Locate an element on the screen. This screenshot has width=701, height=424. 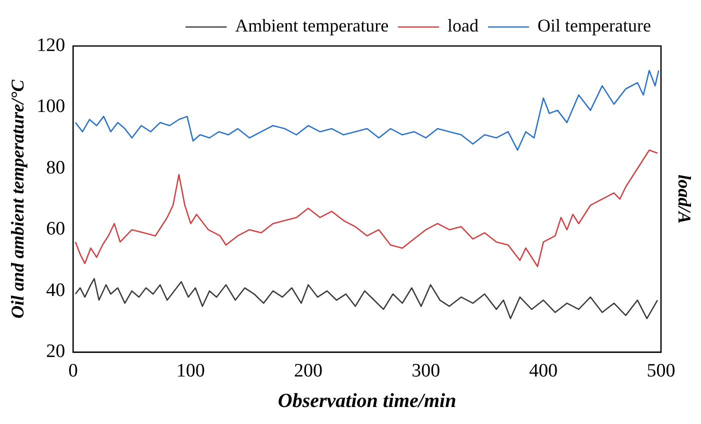
x-tick-label: 0 is located at coordinates (73, 371).